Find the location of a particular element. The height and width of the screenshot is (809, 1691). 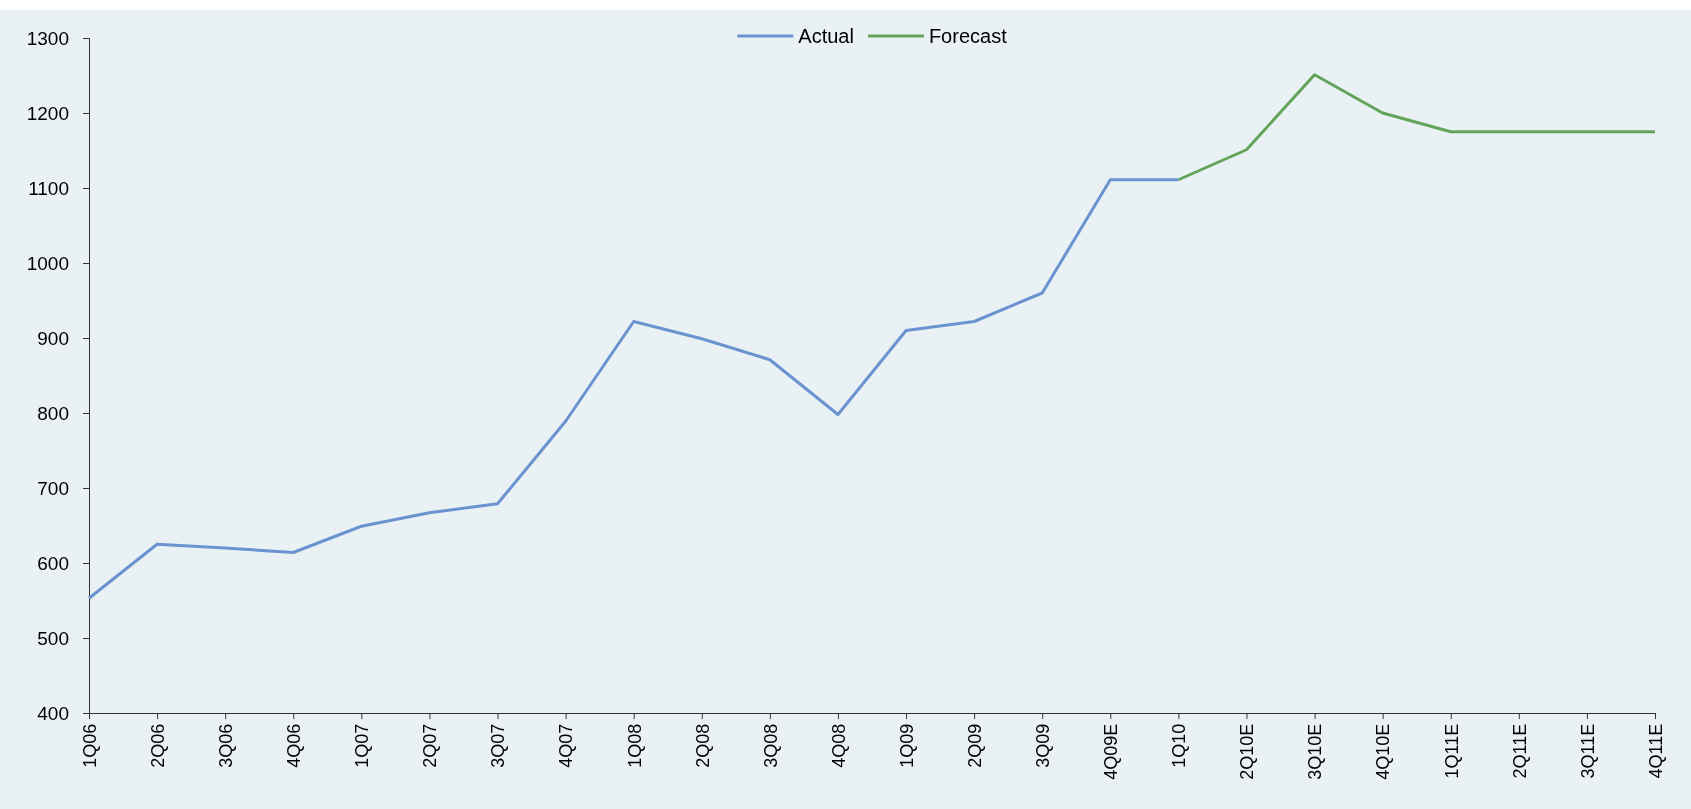

legend-label: Forecast is located at coordinates (968, 36).